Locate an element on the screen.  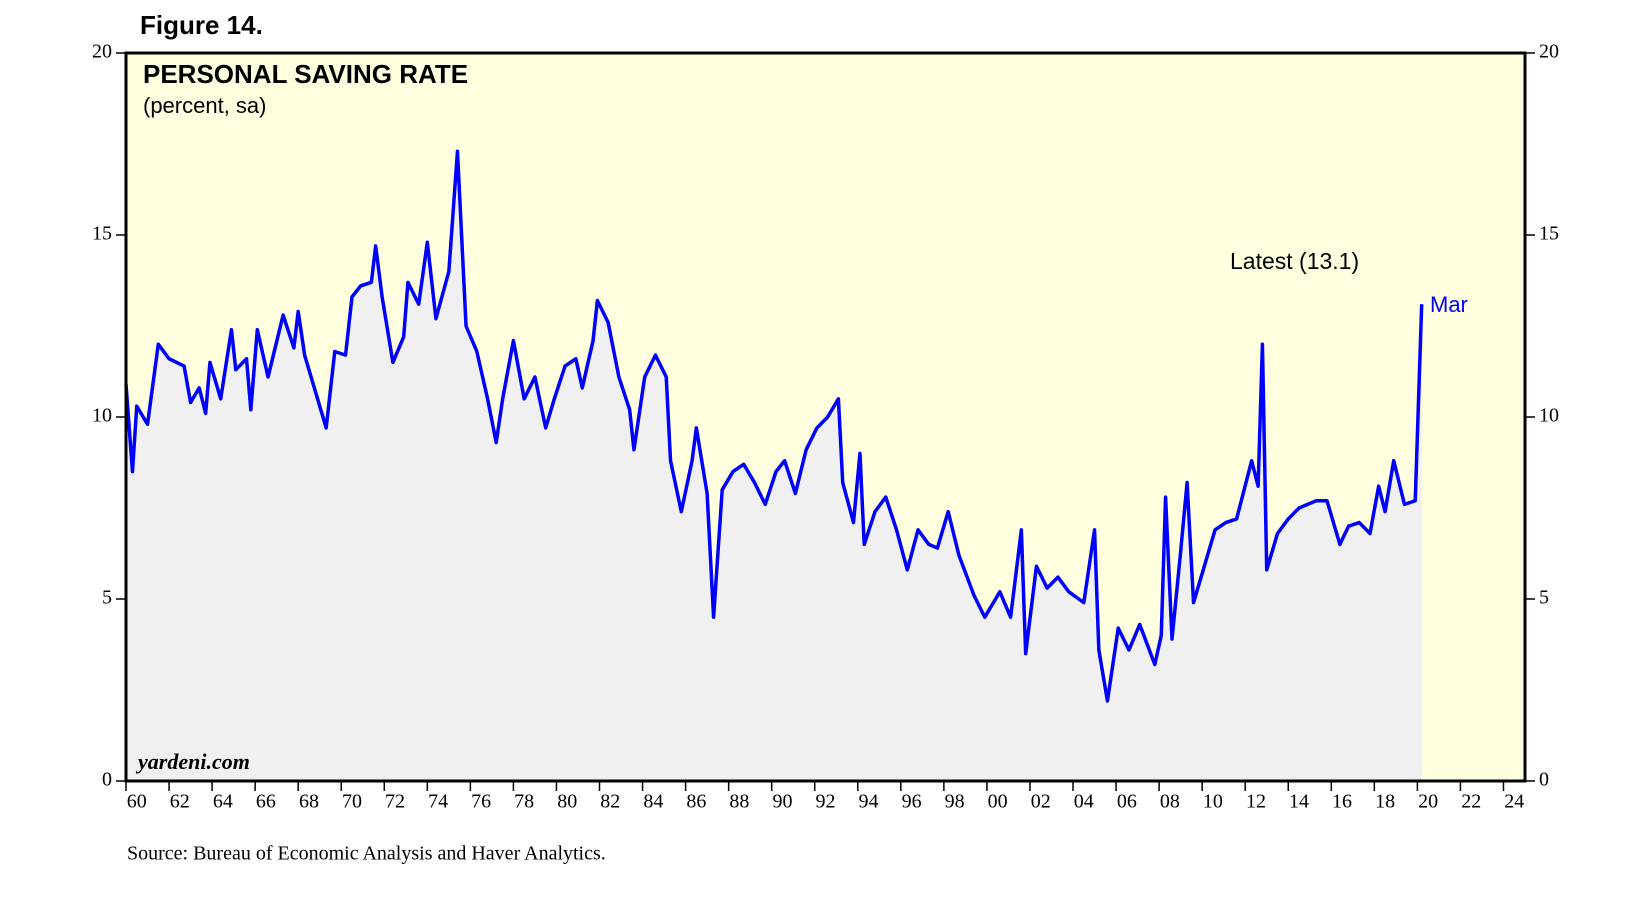
y-tick-label: 0 is located at coordinates (107, 780).